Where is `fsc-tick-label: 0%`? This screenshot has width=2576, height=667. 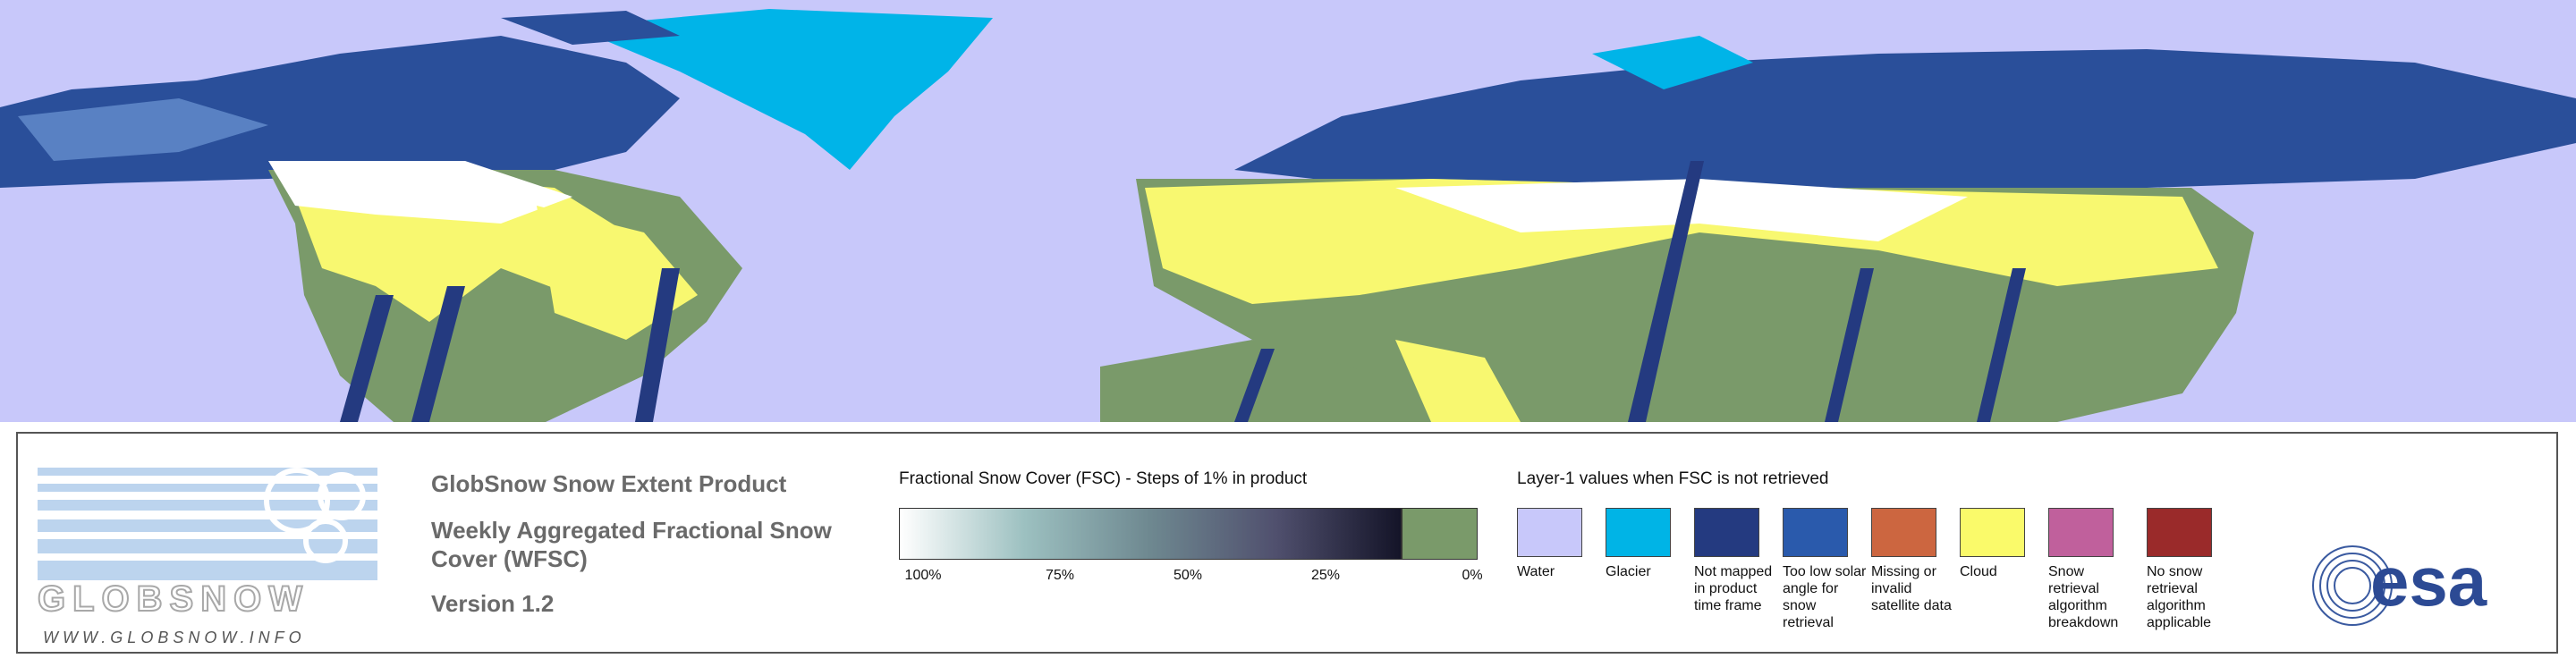
fsc-tick-label: 0% is located at coordinates (1472, 575).